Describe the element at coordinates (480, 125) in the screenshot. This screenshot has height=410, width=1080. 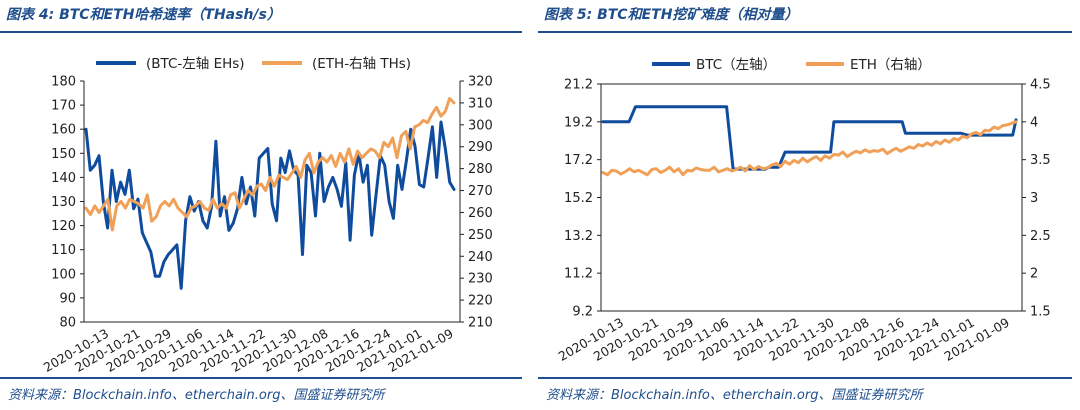
I see `y-right-tick-label: 300` at that location.